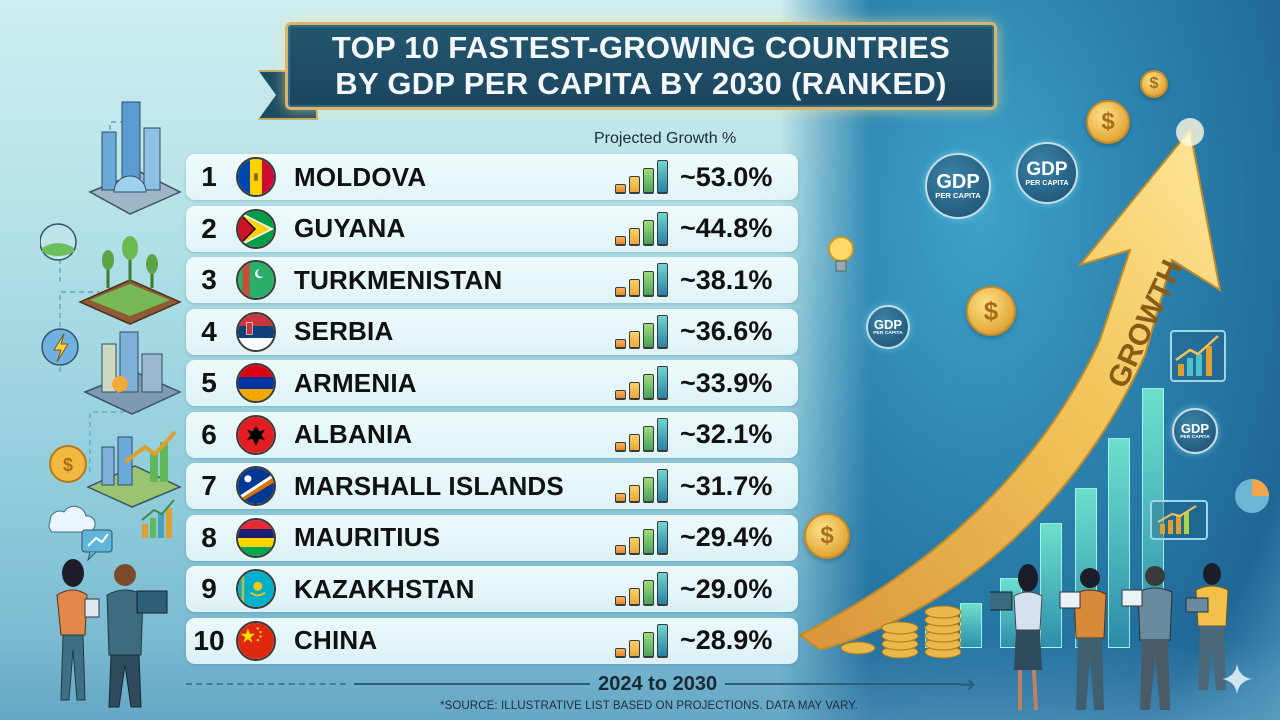  What do you see at coordinates (132, 373) in the screenshot?
I see `industrial-city-icon` at bounding box center [132, 373].